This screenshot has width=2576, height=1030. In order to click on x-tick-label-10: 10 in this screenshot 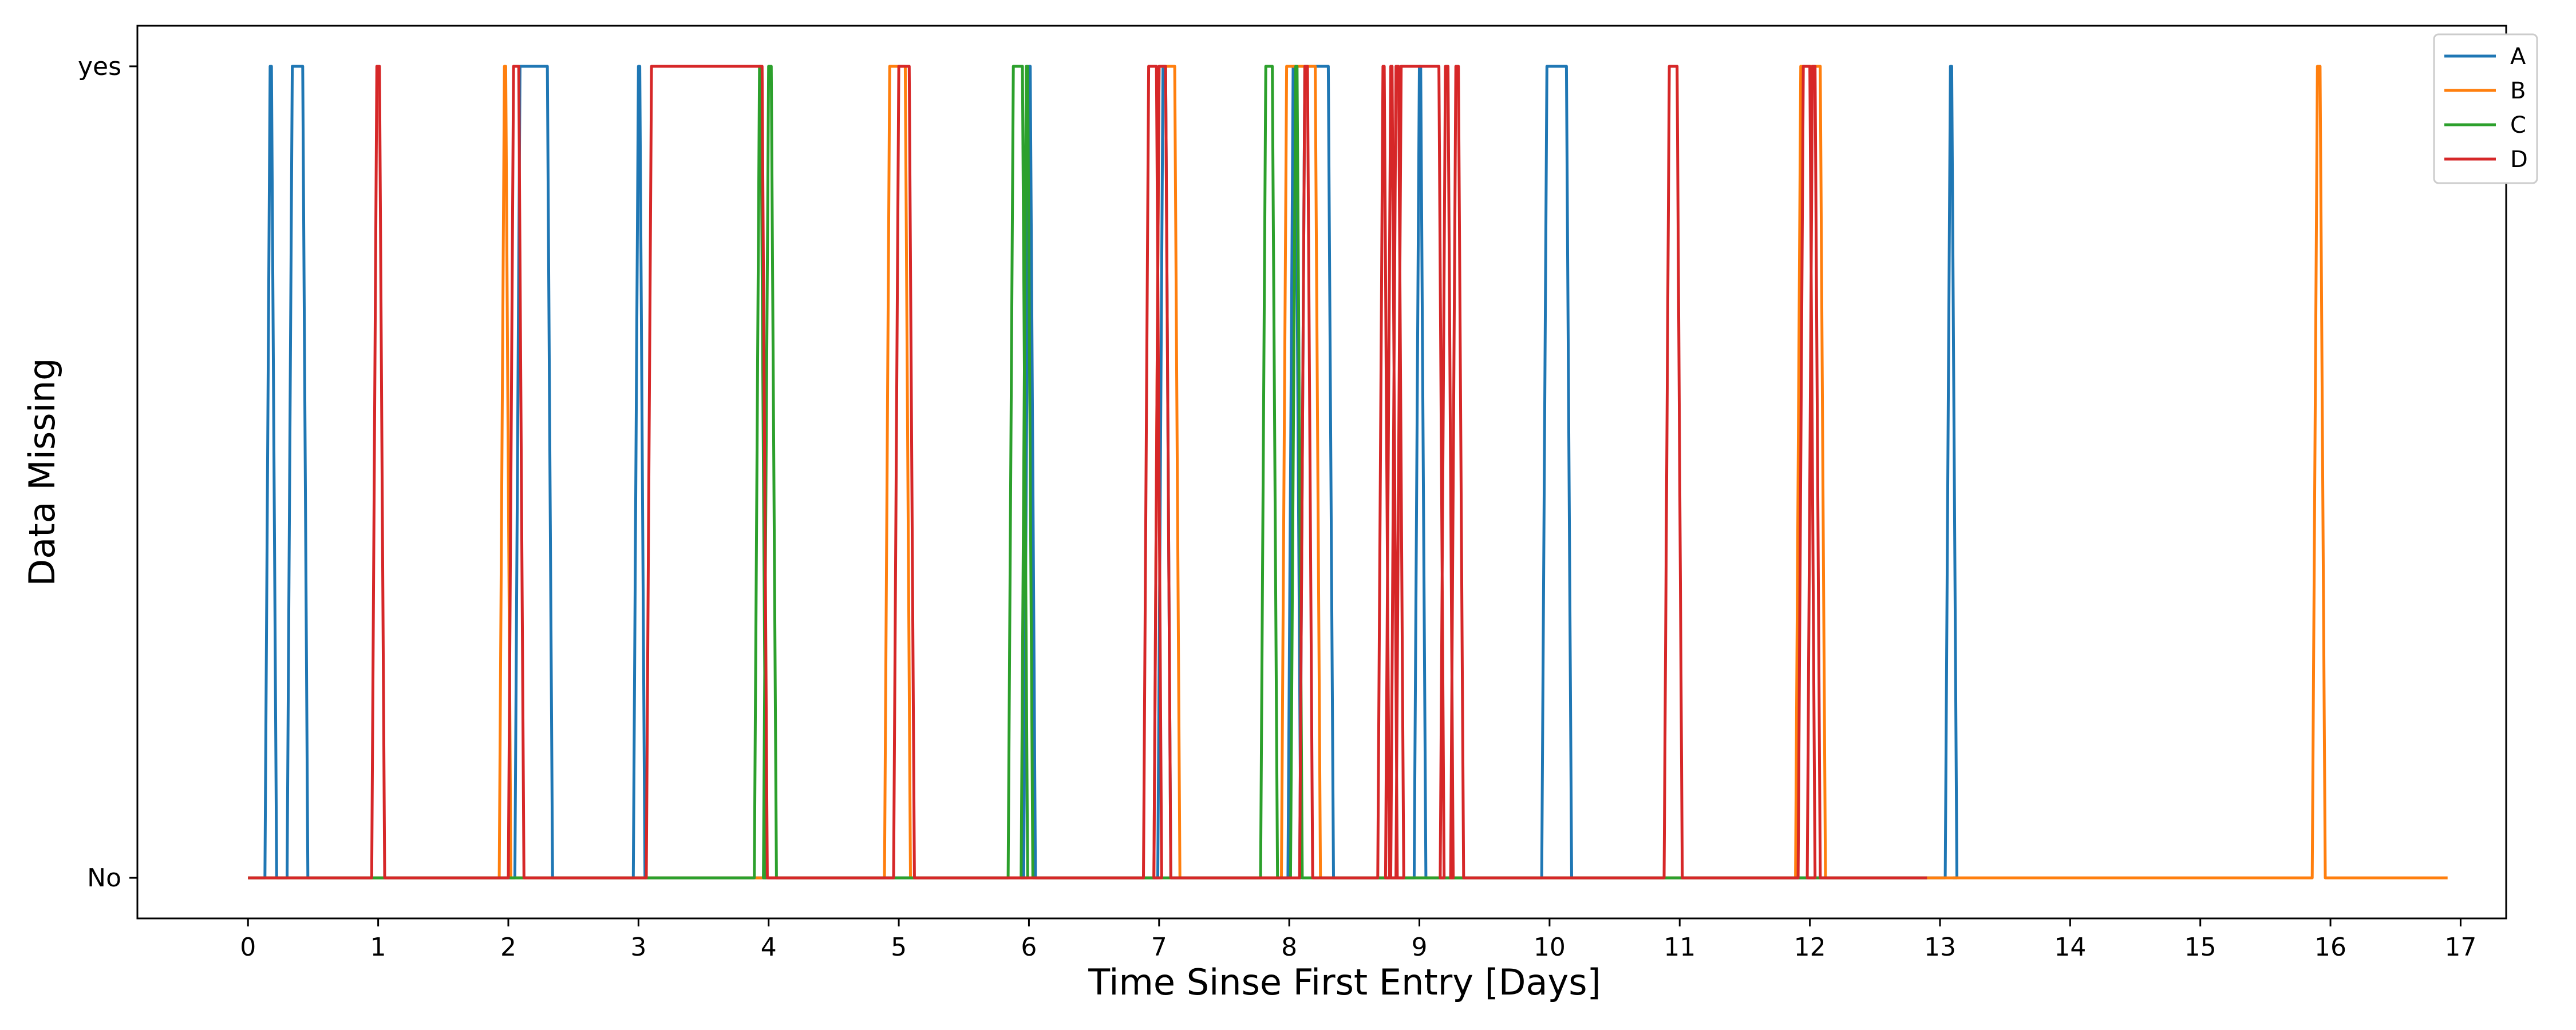, I will do `click(1550, 947)`.